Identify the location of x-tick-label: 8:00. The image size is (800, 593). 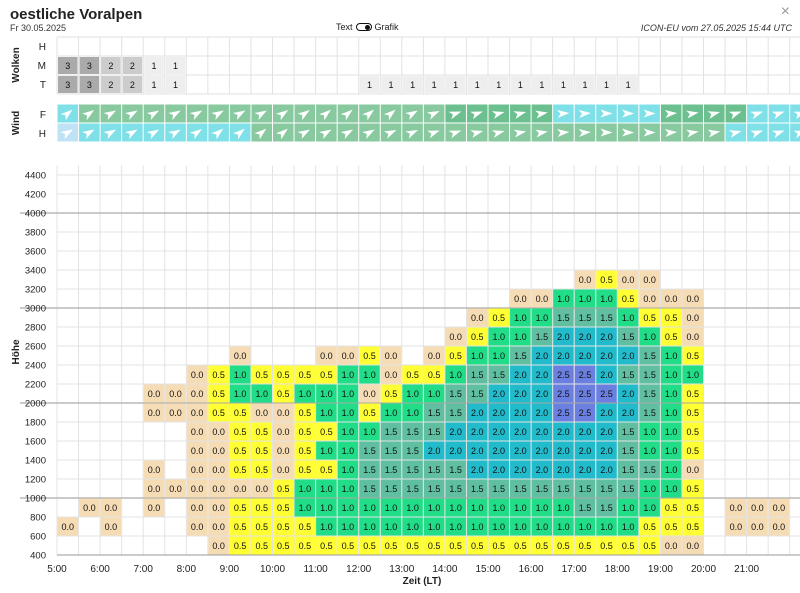
(187, 569).